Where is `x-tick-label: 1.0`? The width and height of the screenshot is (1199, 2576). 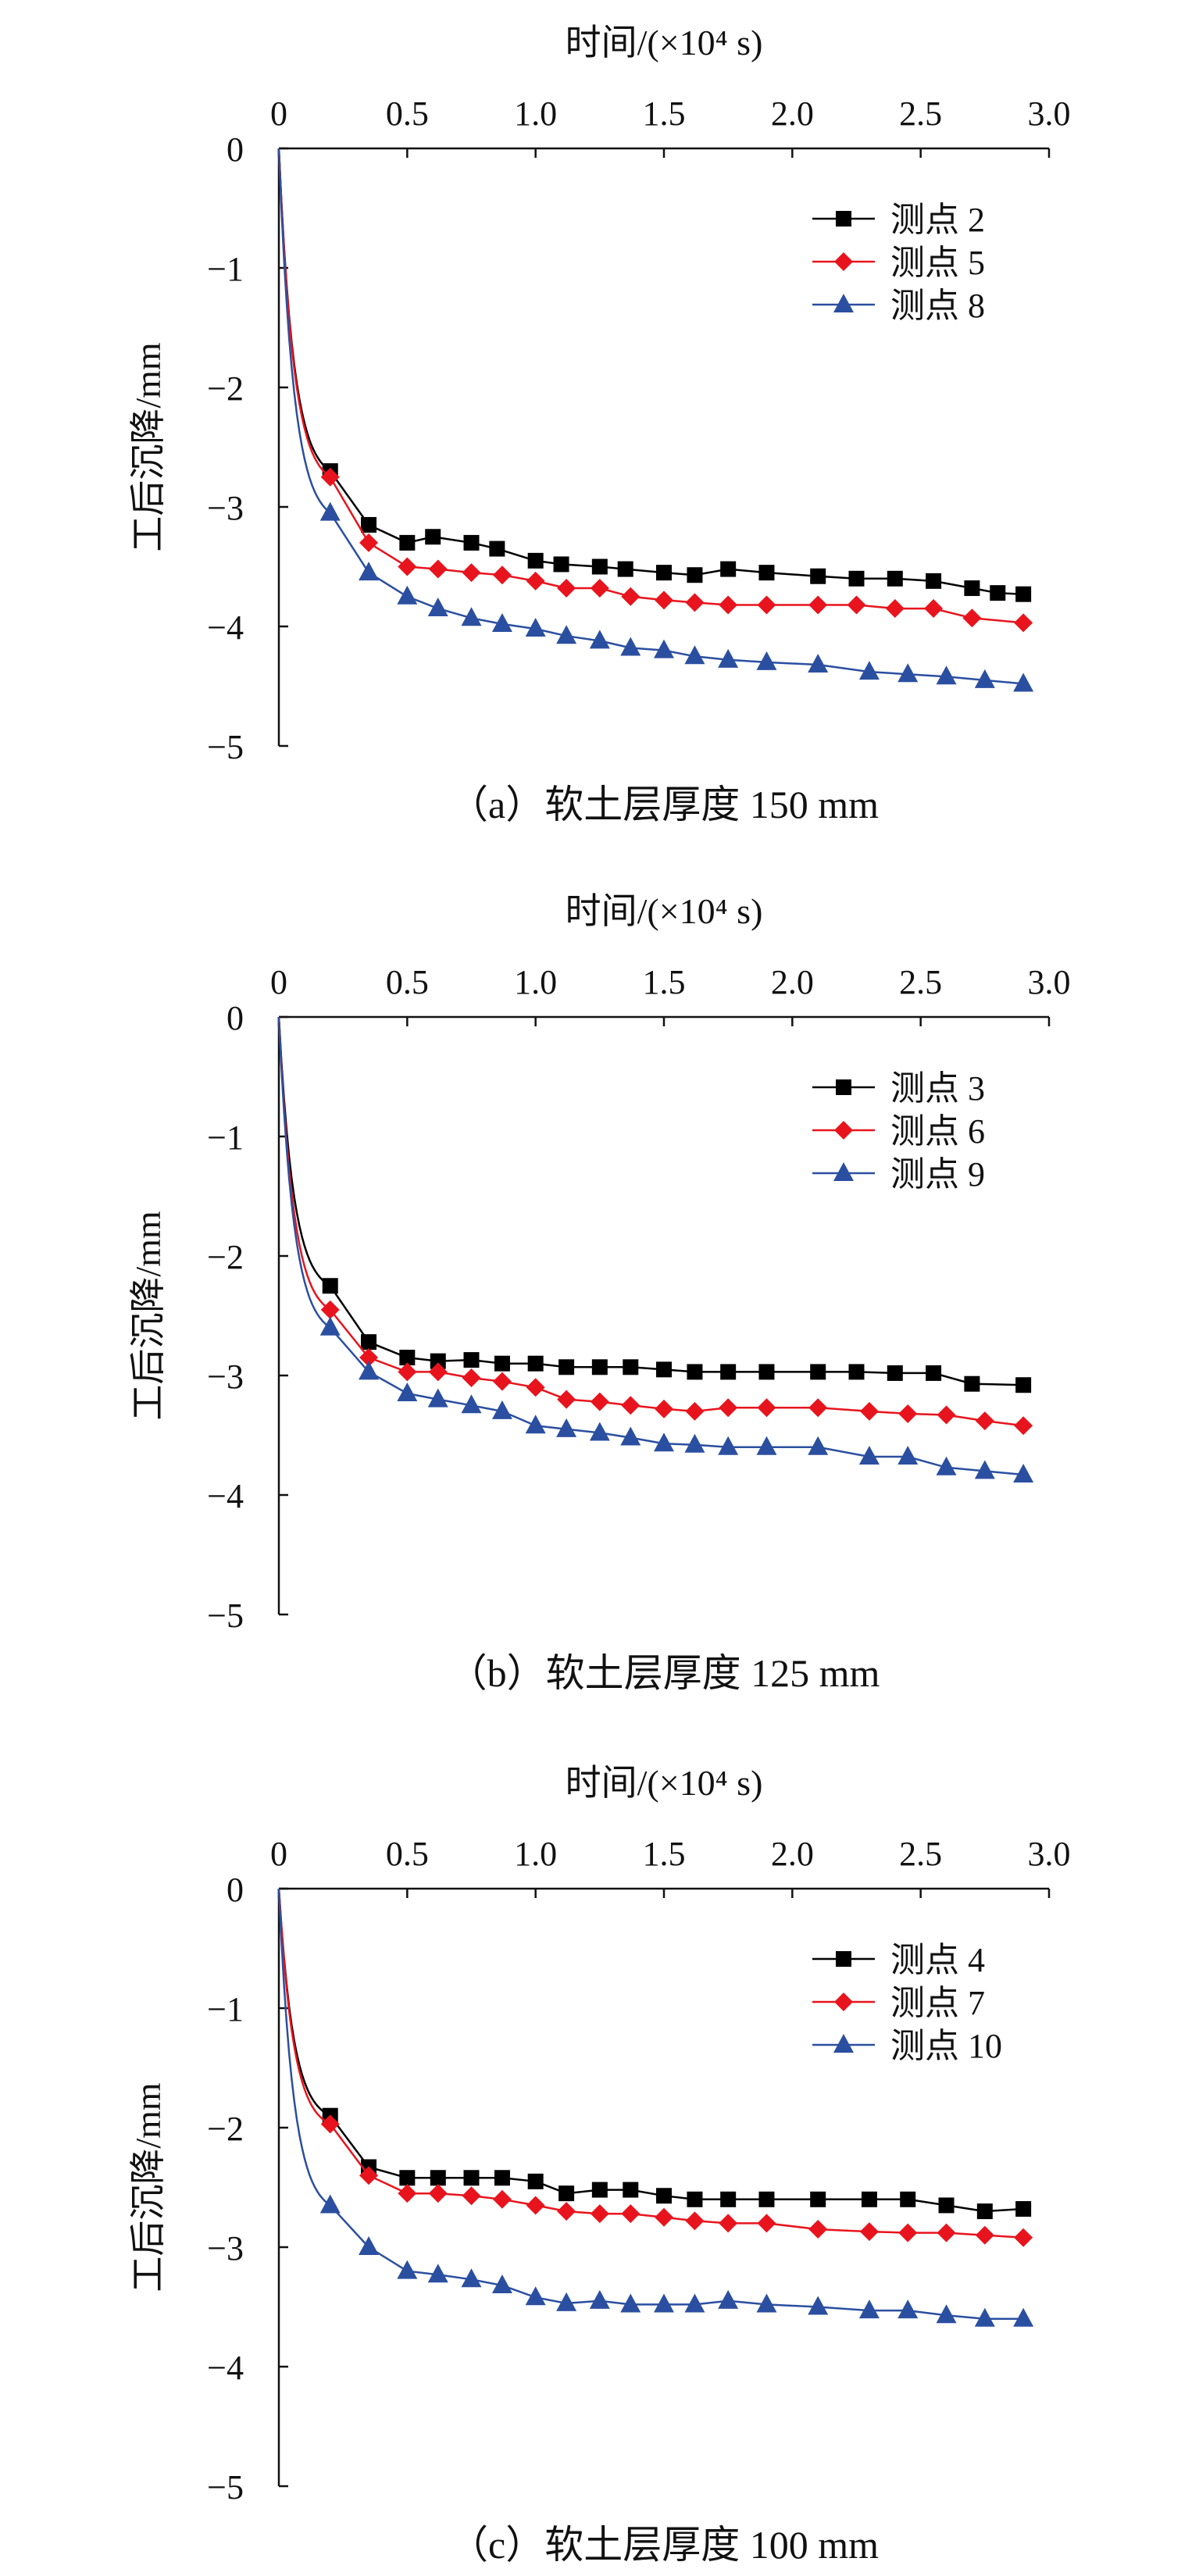
x-tick-label: 1.0 is located at coordinates (535, 982).